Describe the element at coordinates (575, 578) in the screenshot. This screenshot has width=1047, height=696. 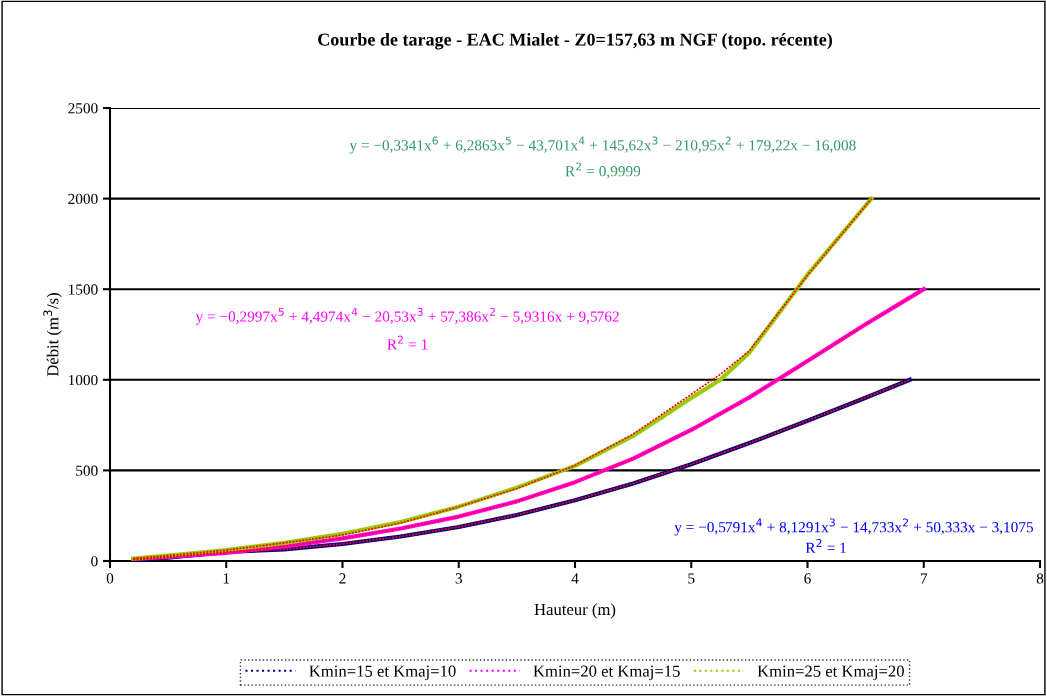
I see `x-tick-label: 4` at that location.